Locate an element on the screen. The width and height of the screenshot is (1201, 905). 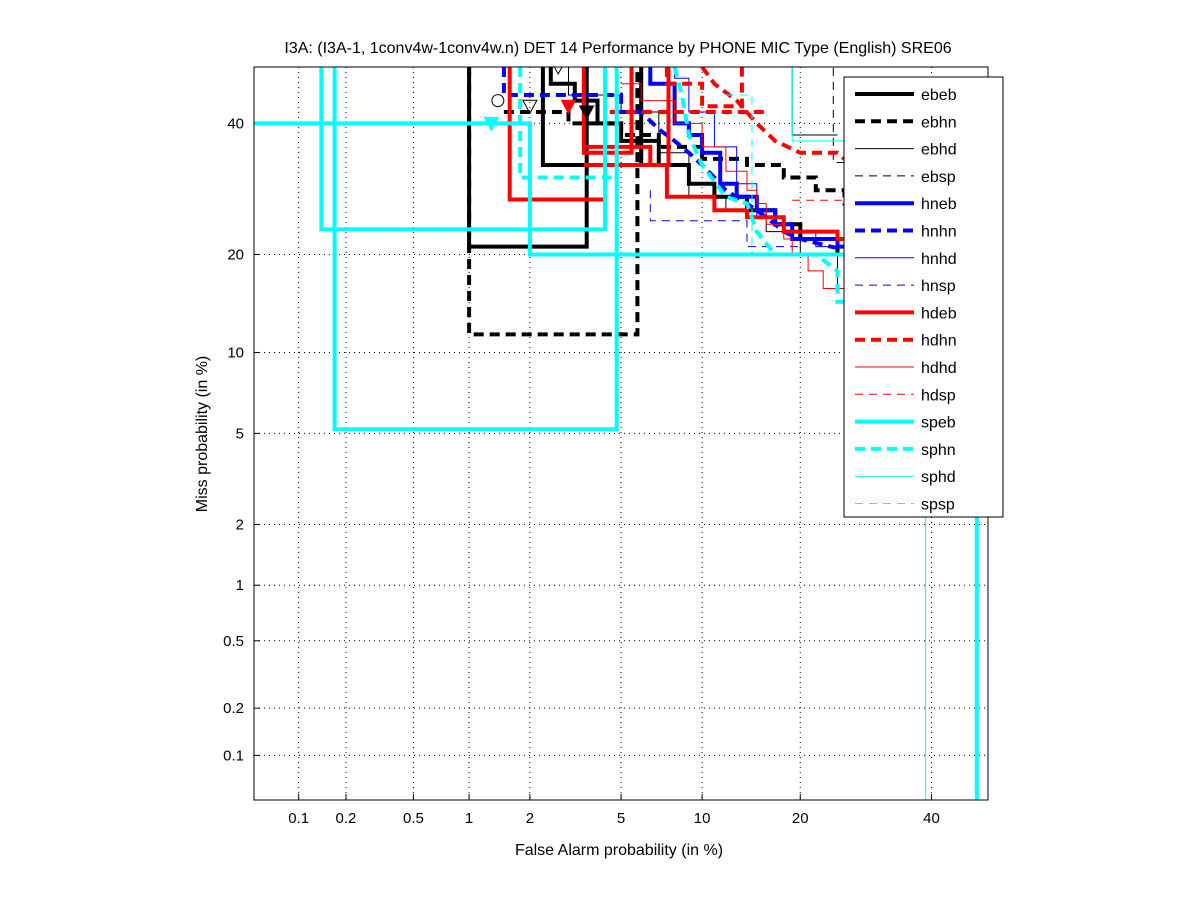
min-dcf-marker-ebeb is located at coordinates (586, 113).